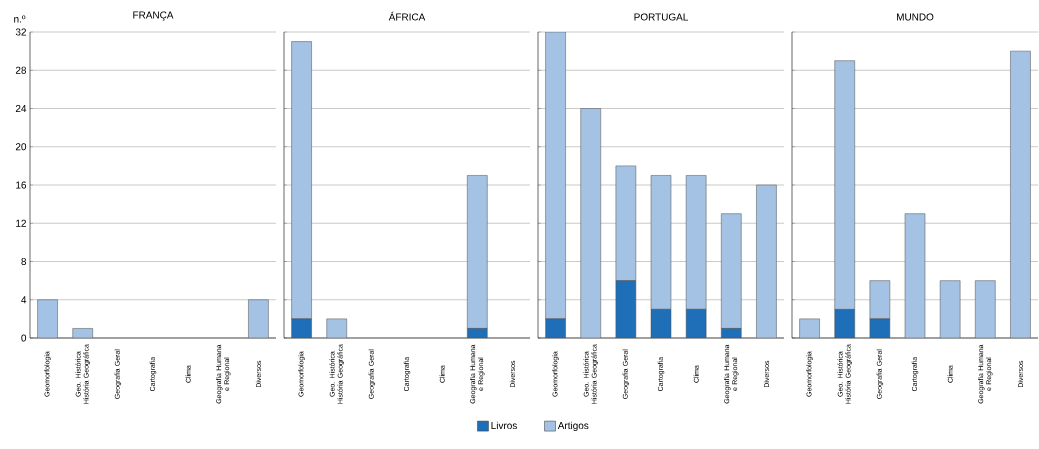 The width and height of the screenshot is (1039, 449). I want to click on y-tick-label: 8, so click(24, 261).